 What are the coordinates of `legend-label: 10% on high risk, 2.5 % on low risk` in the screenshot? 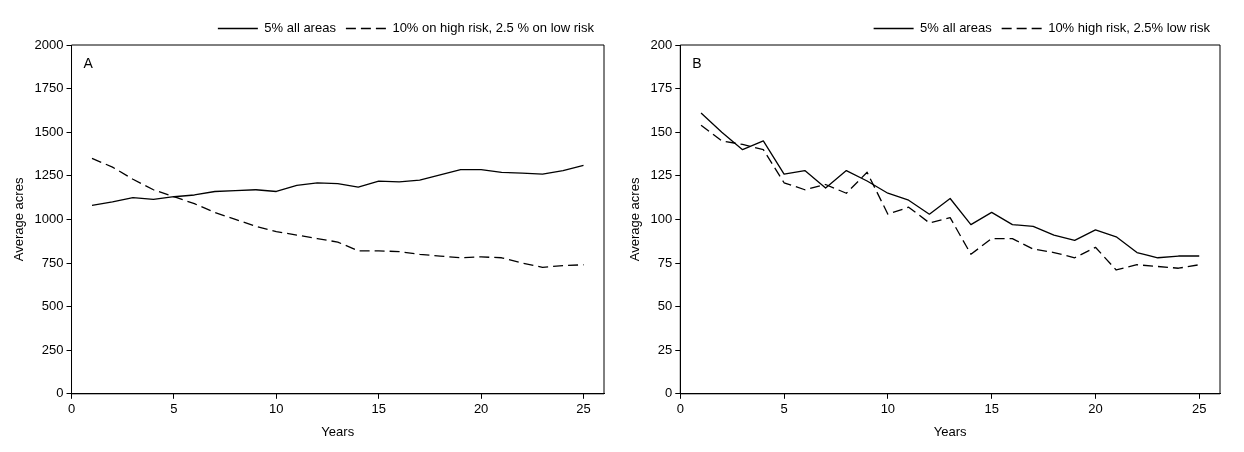 It's located at (493, 28).